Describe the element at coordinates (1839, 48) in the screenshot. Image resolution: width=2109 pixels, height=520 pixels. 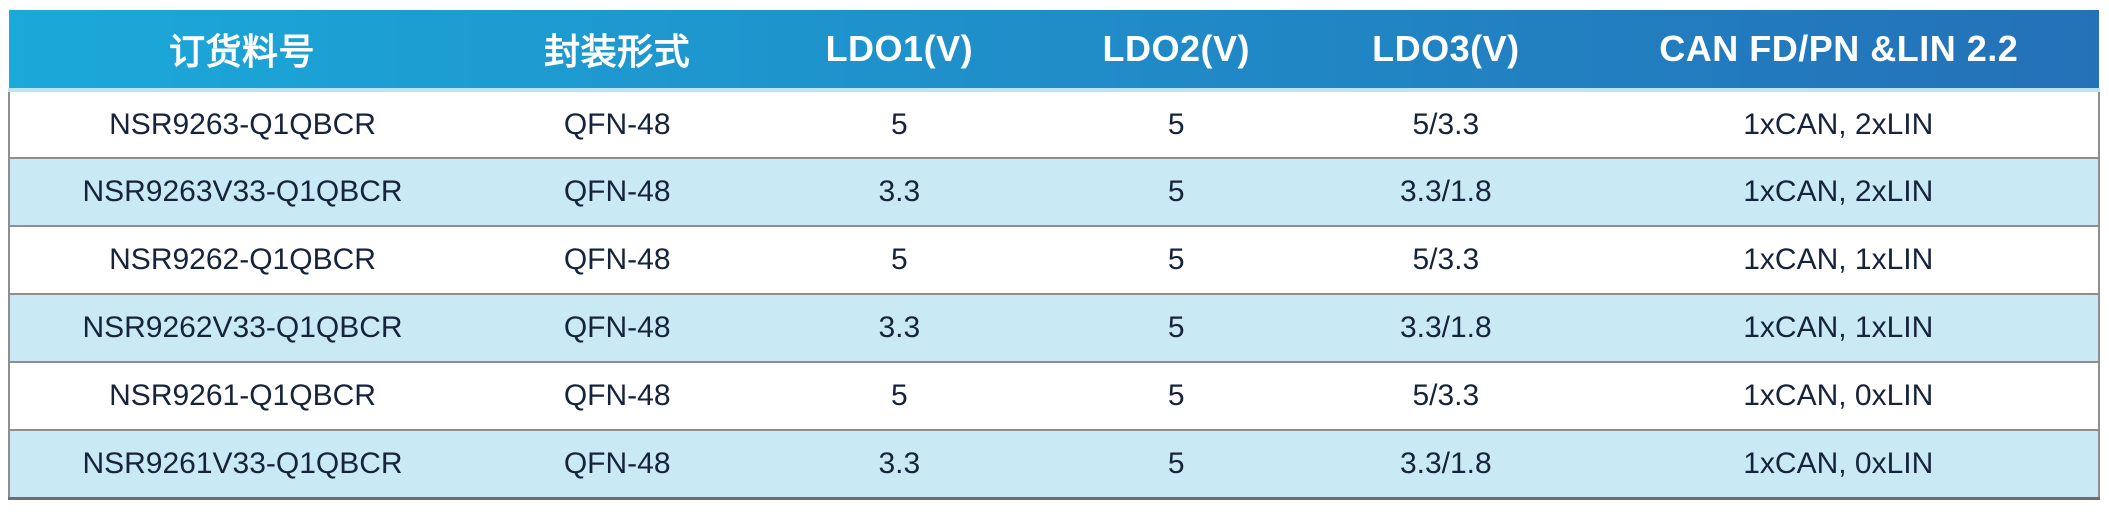
I see `col-header-can-lin: CAN FD/PN &LIN 2.2` at that location.